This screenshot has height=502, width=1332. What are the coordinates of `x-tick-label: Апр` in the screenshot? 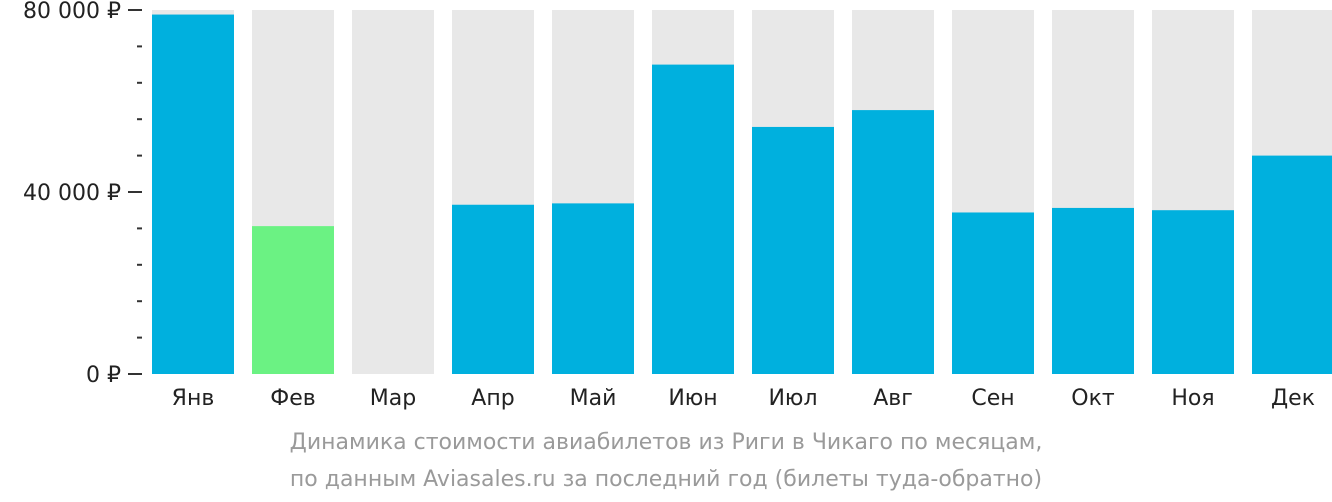 It's located at (492, 398).